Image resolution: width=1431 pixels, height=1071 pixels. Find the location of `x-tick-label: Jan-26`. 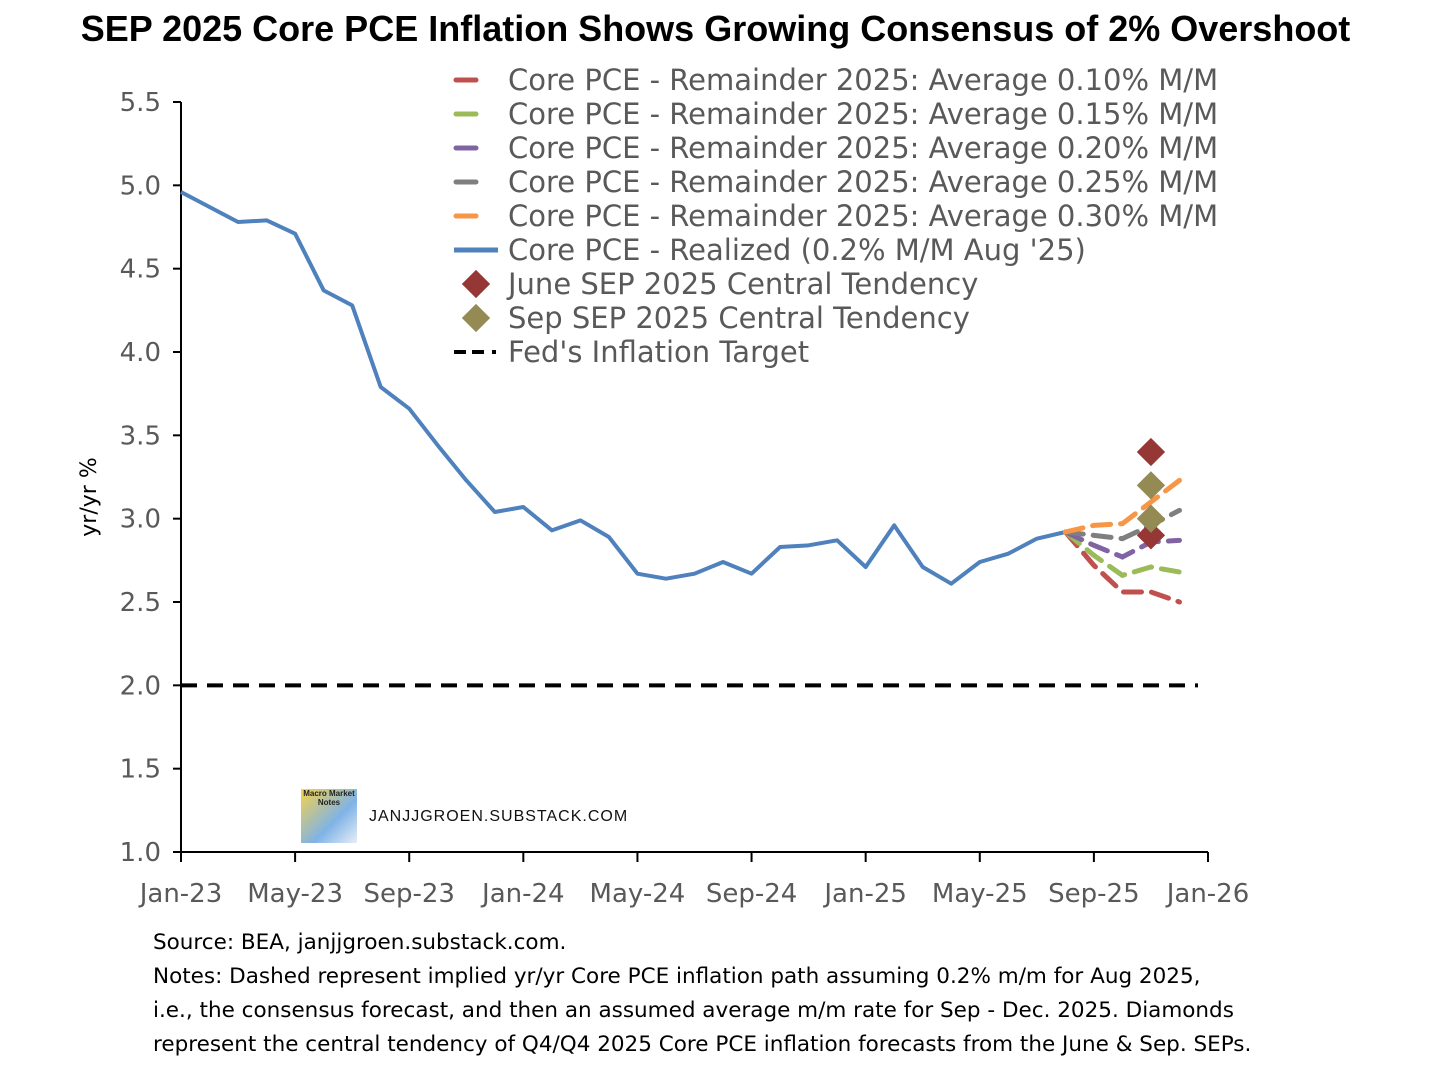

x-tick-label: Jan-26 is located at coordinates (1207, 894).